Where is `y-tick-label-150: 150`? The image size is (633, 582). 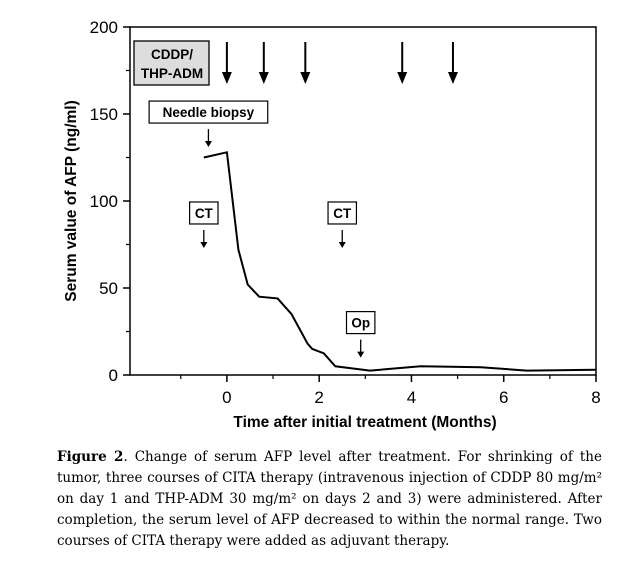
y-tick-label-150: 150 is located at coordinates (104, 114).